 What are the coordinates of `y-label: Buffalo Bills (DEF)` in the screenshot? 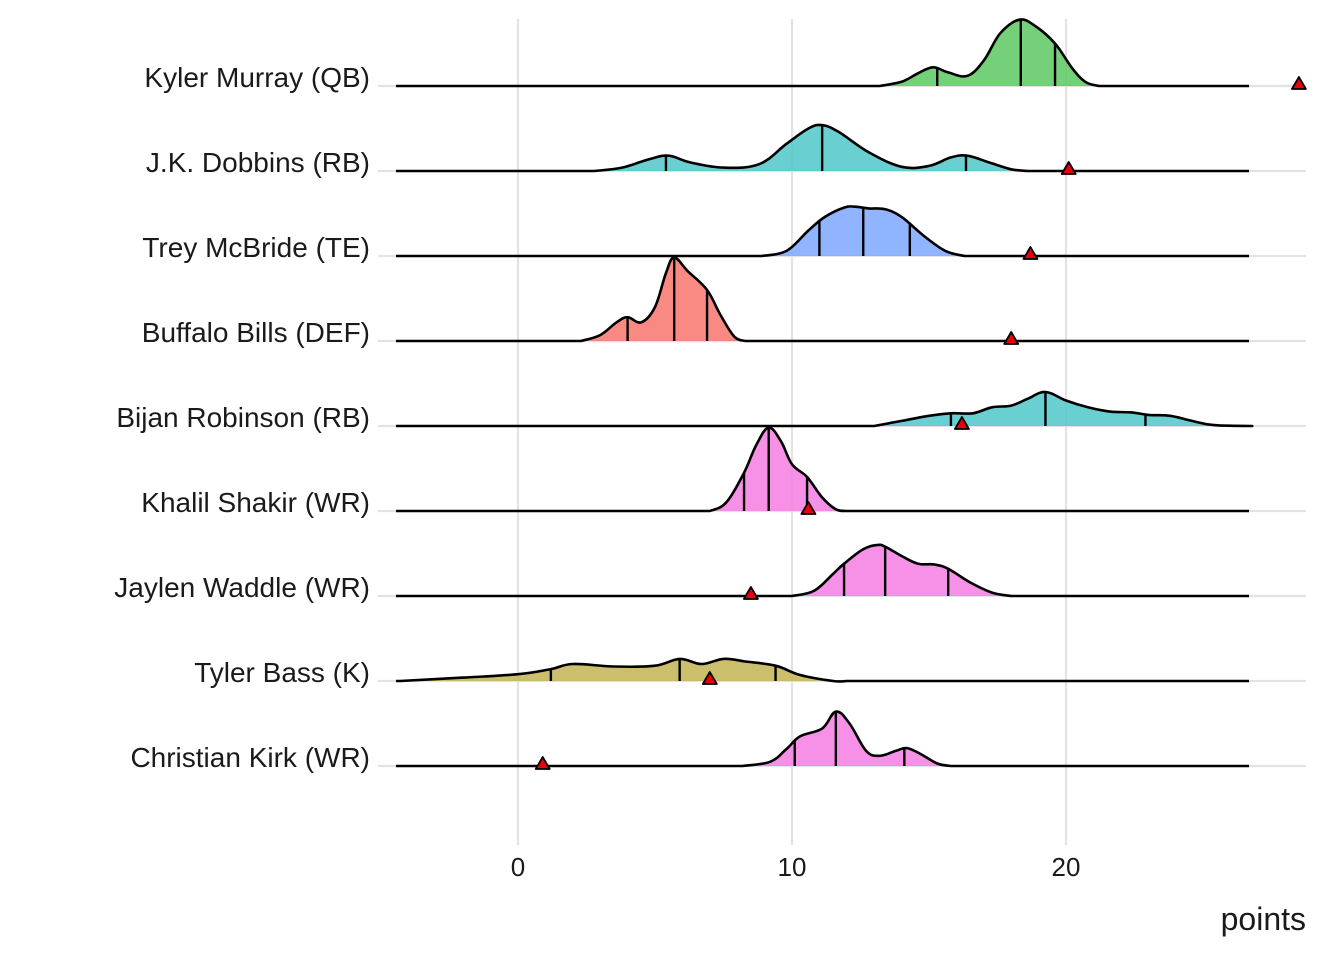 It's located at (256, 332).